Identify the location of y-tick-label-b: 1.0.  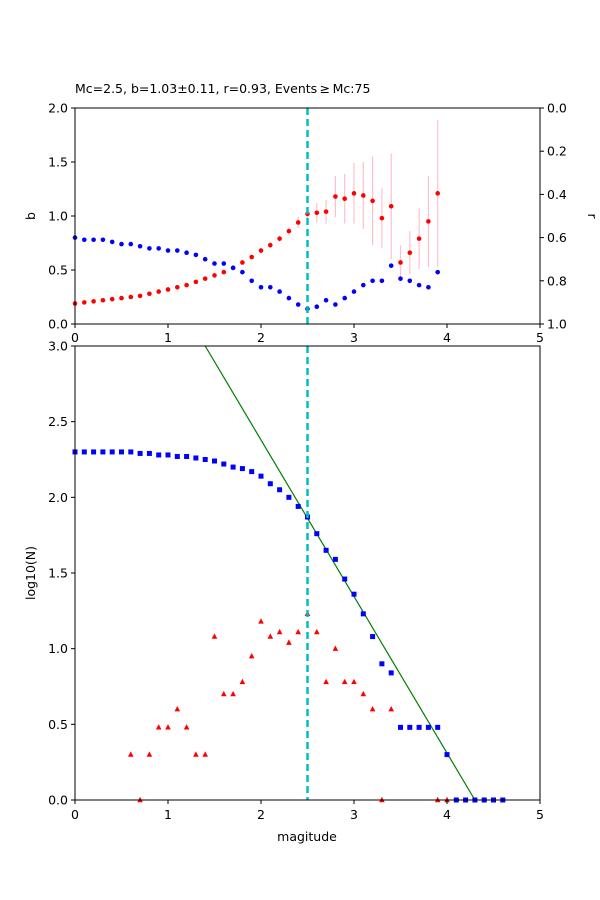
(58, 216).